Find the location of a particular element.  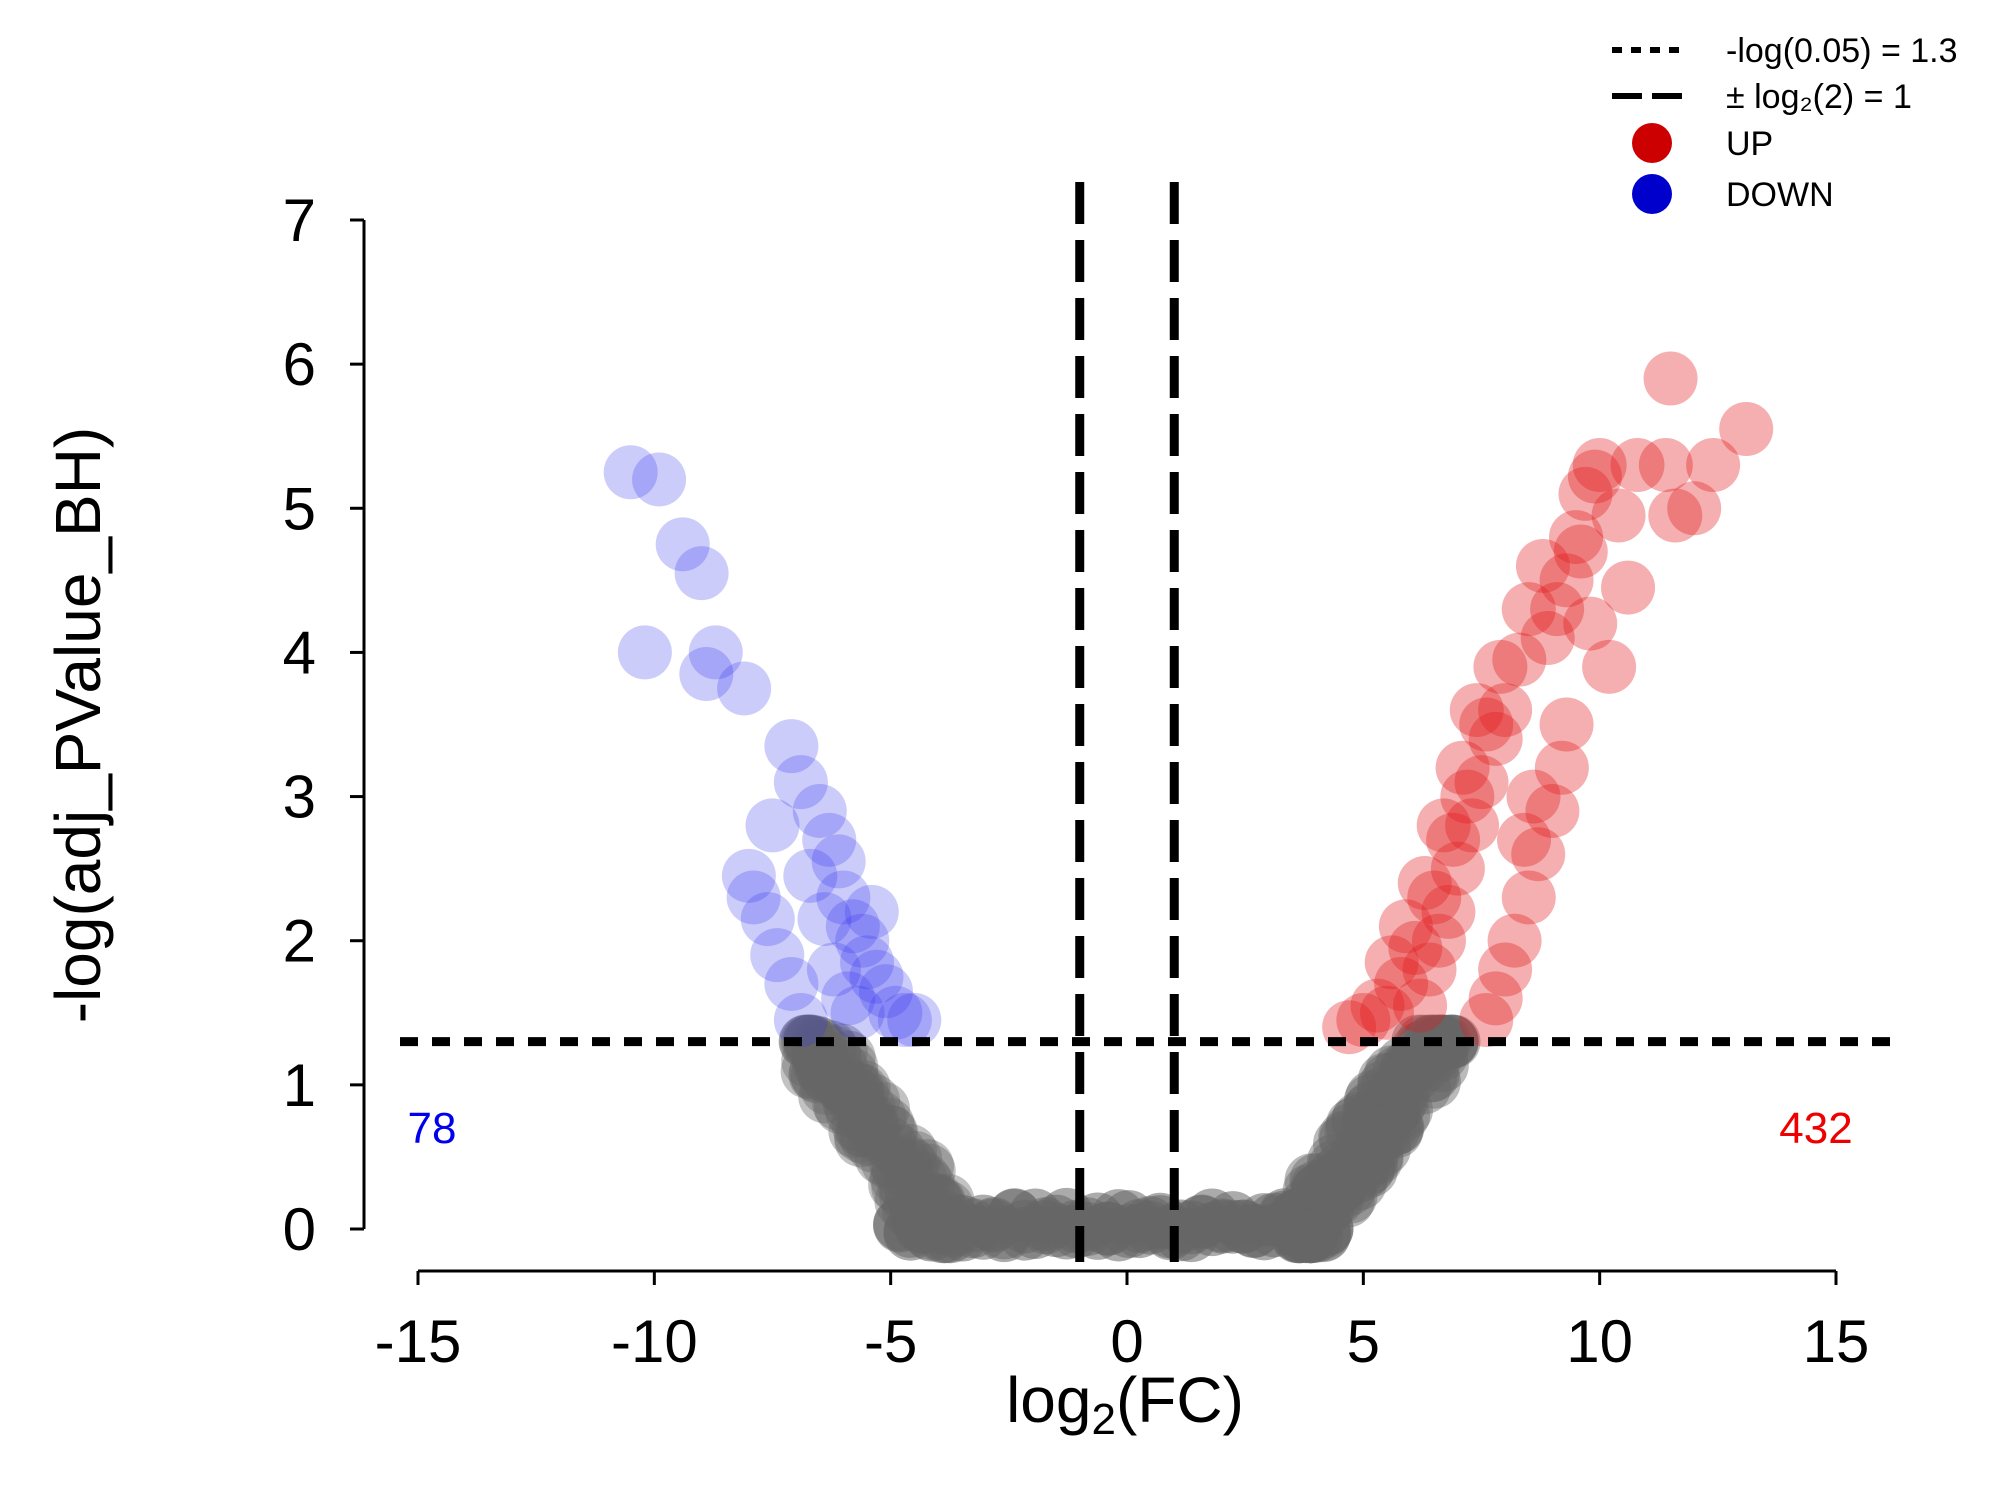

up-points-layer is located at coordinates (1548, 703).